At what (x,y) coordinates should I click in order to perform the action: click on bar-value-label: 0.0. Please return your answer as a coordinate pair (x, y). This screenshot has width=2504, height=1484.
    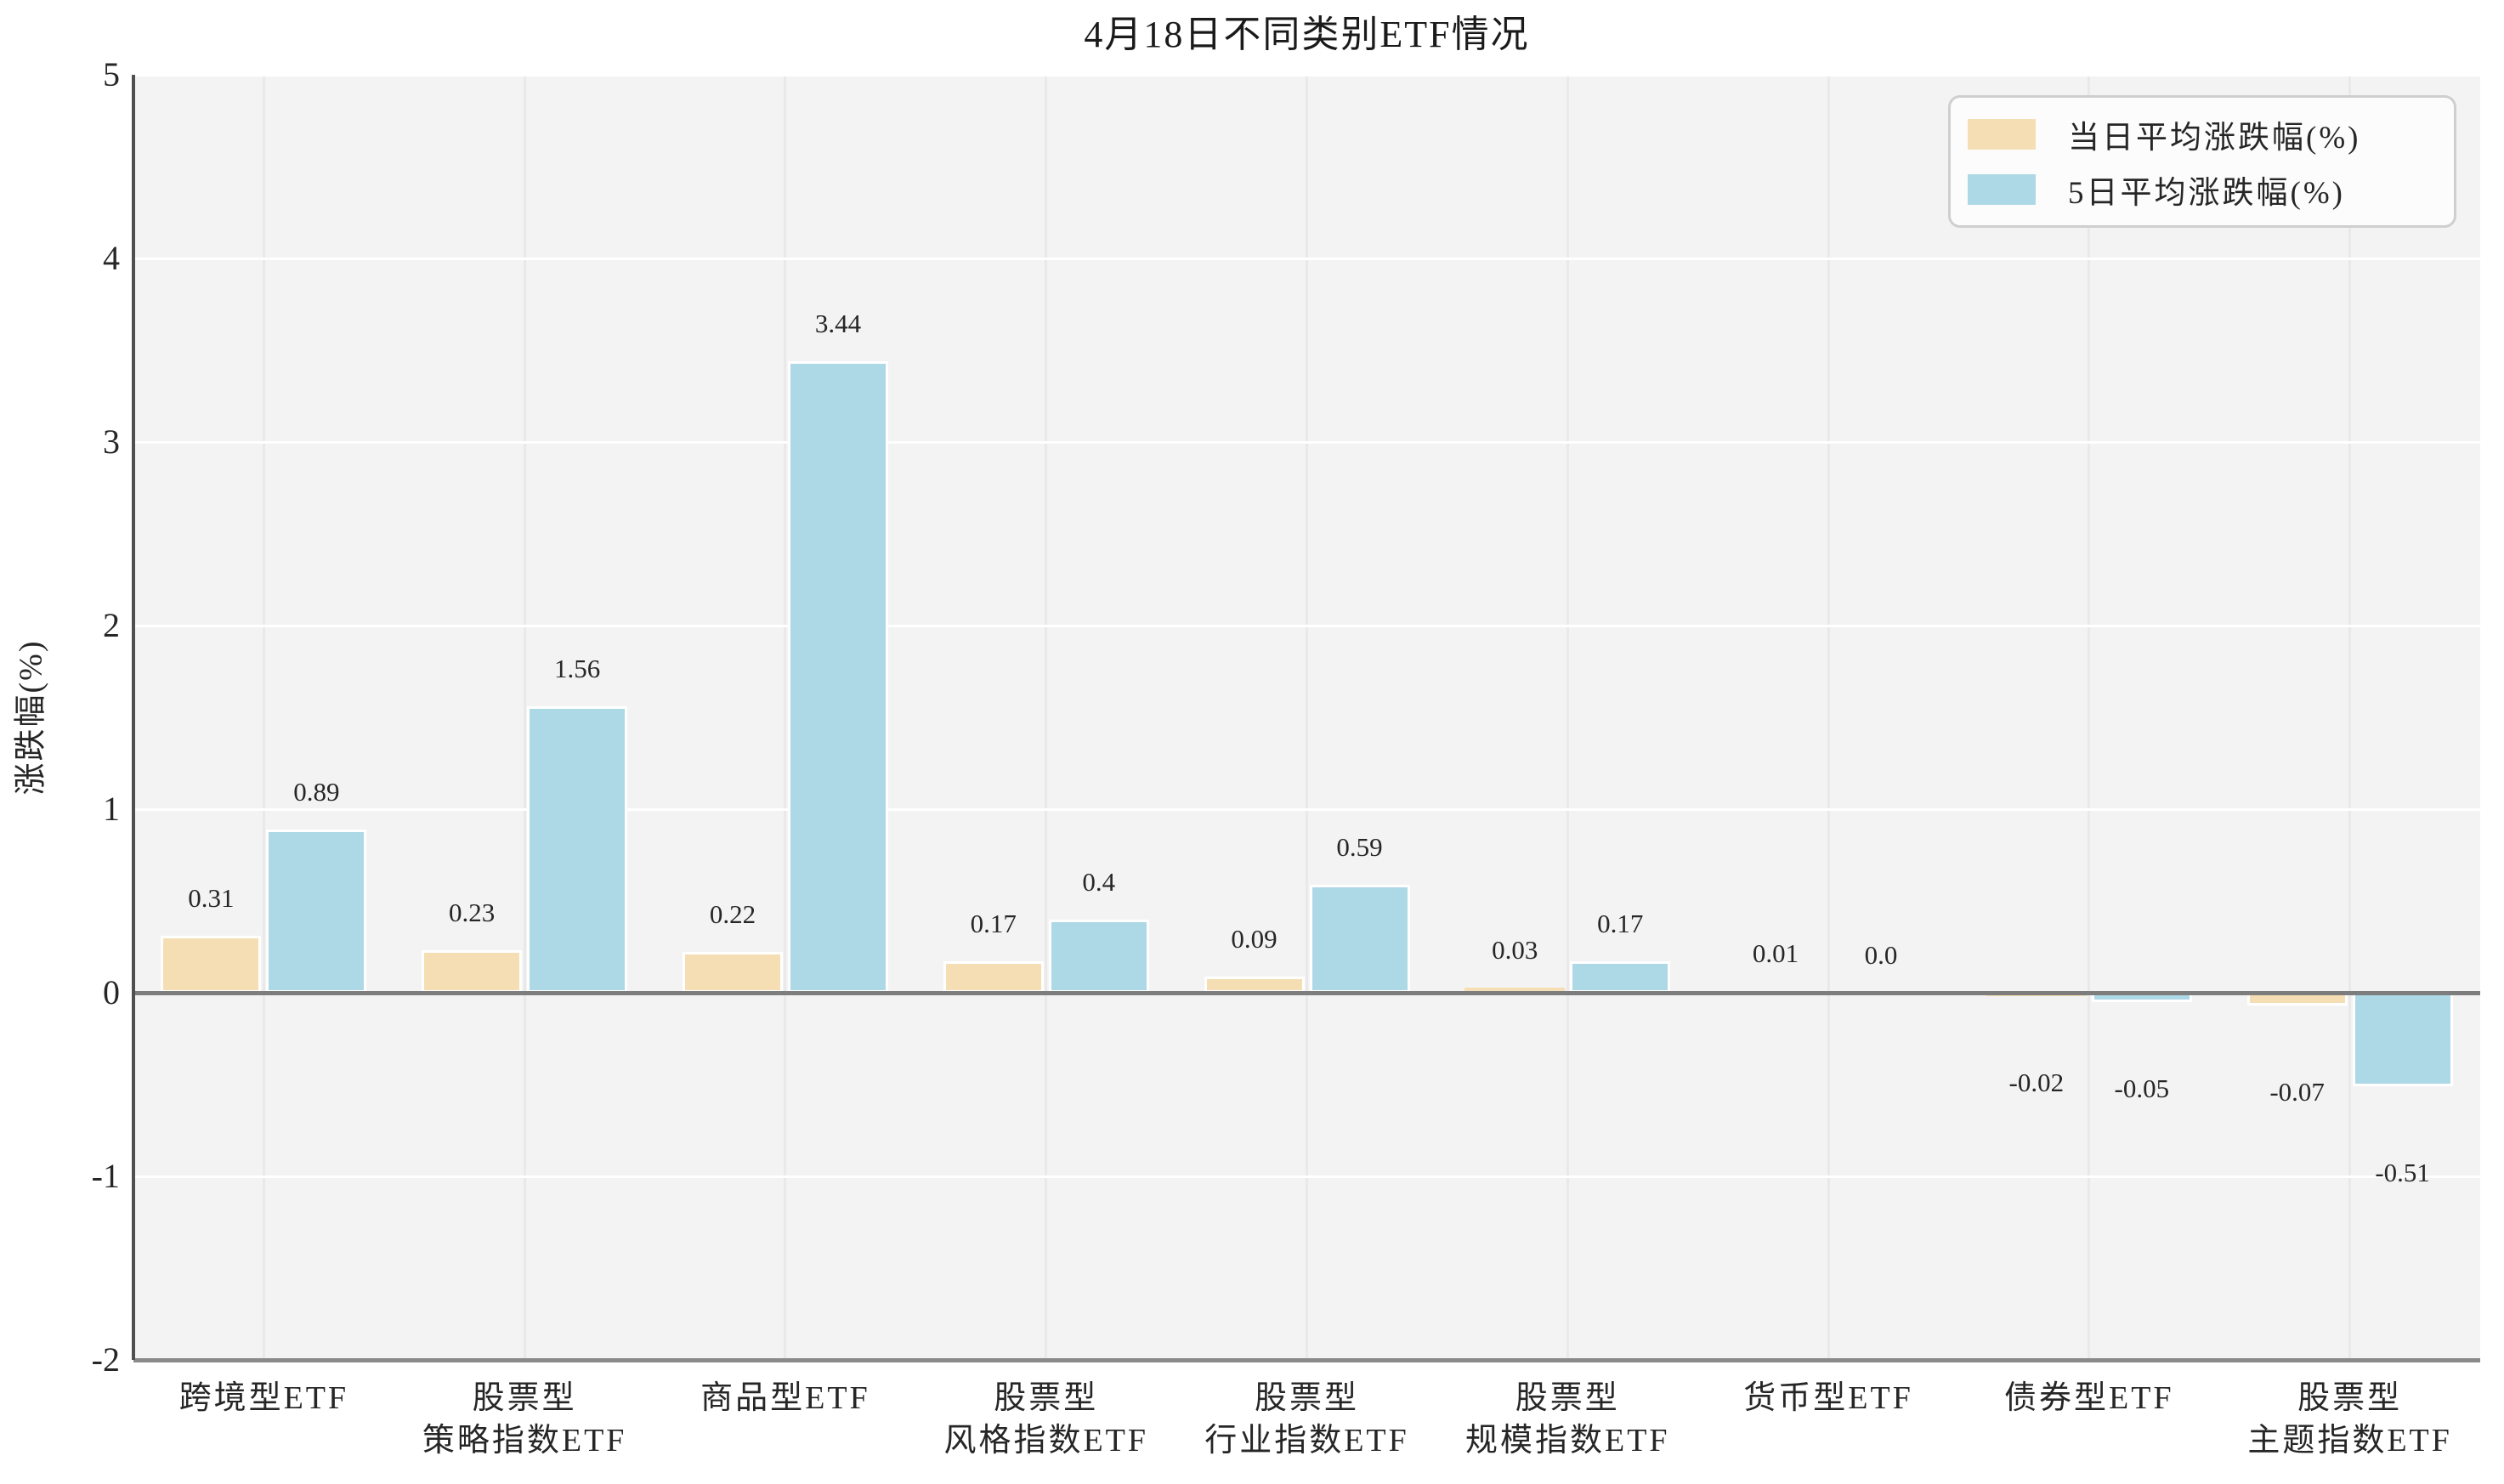
    Looking at the image, I should click on (1881, 955).